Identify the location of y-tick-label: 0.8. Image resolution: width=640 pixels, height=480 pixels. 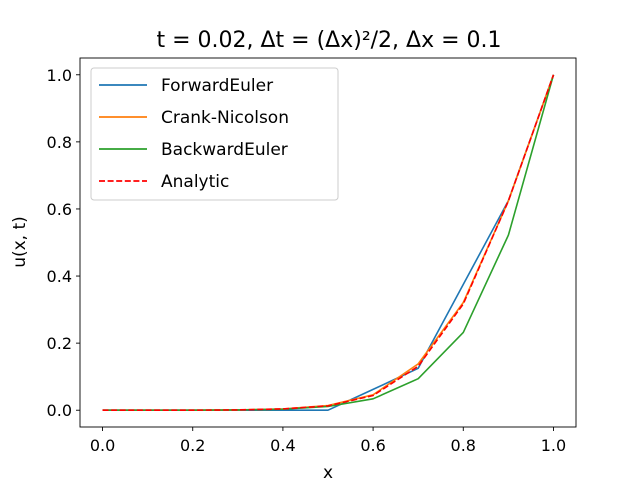
(59, 142).